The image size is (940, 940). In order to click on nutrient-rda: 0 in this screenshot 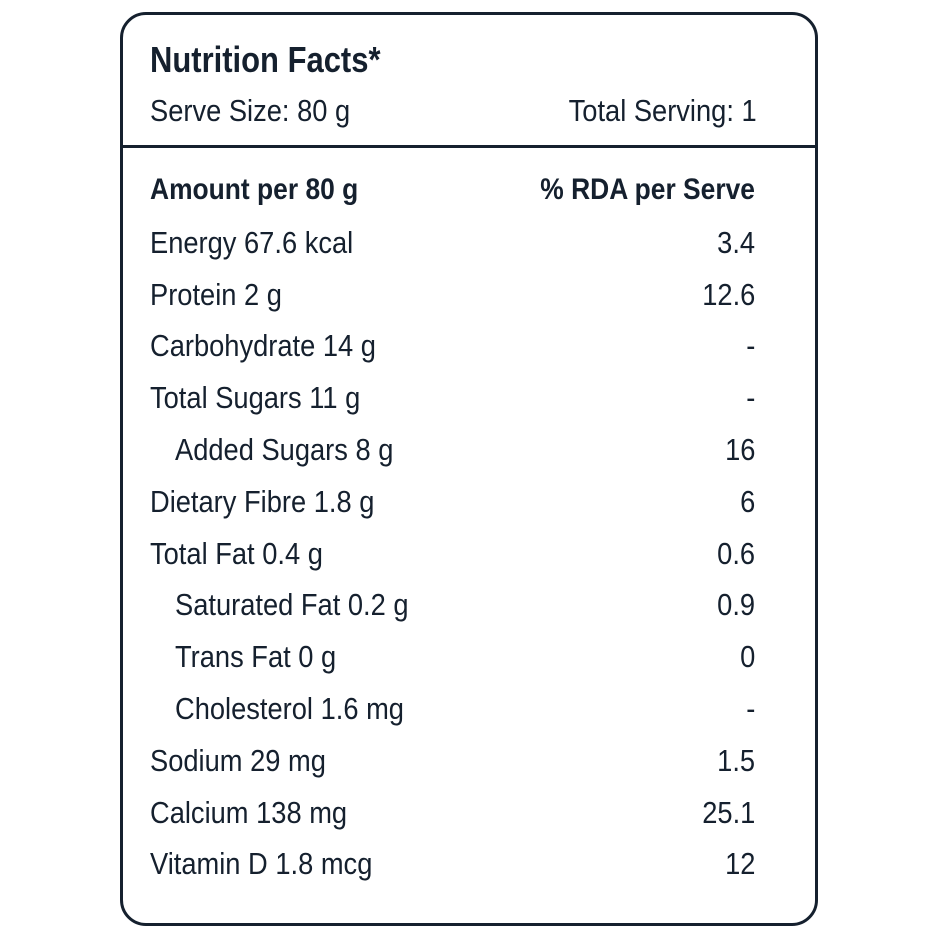, I will do `click(747, 657)`.